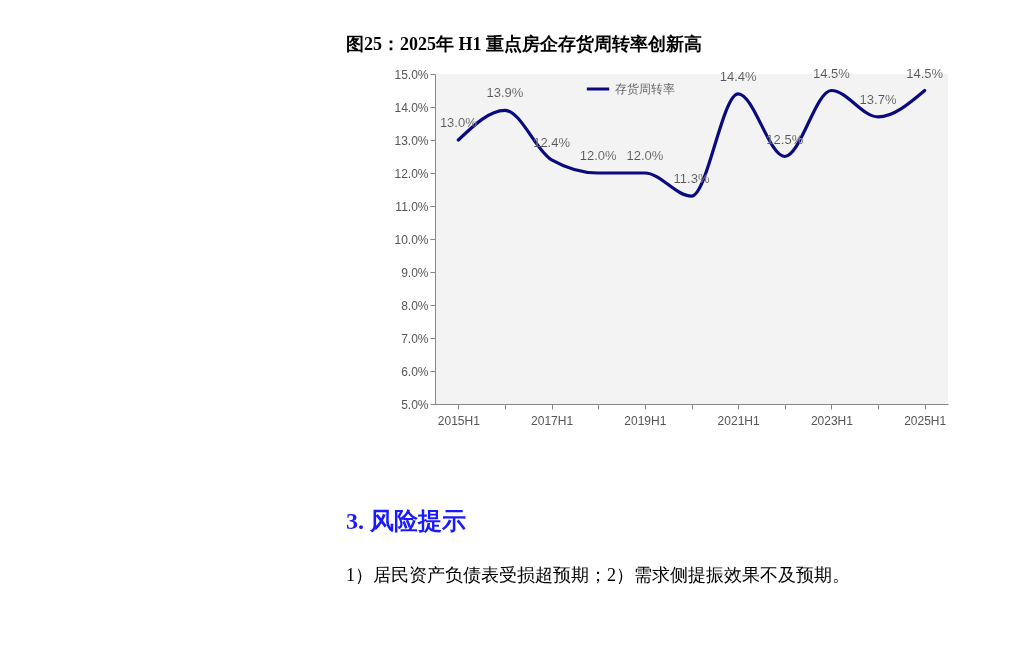  Describe the element at coordinates (412, 206) in the screenshot. I see `y-tick-label: 11.0%` at that location.